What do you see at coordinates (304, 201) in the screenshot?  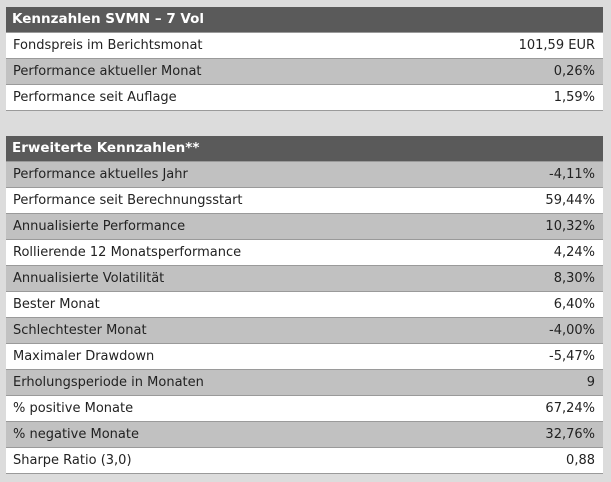 I see `table-row: Performance seit Berechnungsstart 59,44%` at bounding box center [304, 201].